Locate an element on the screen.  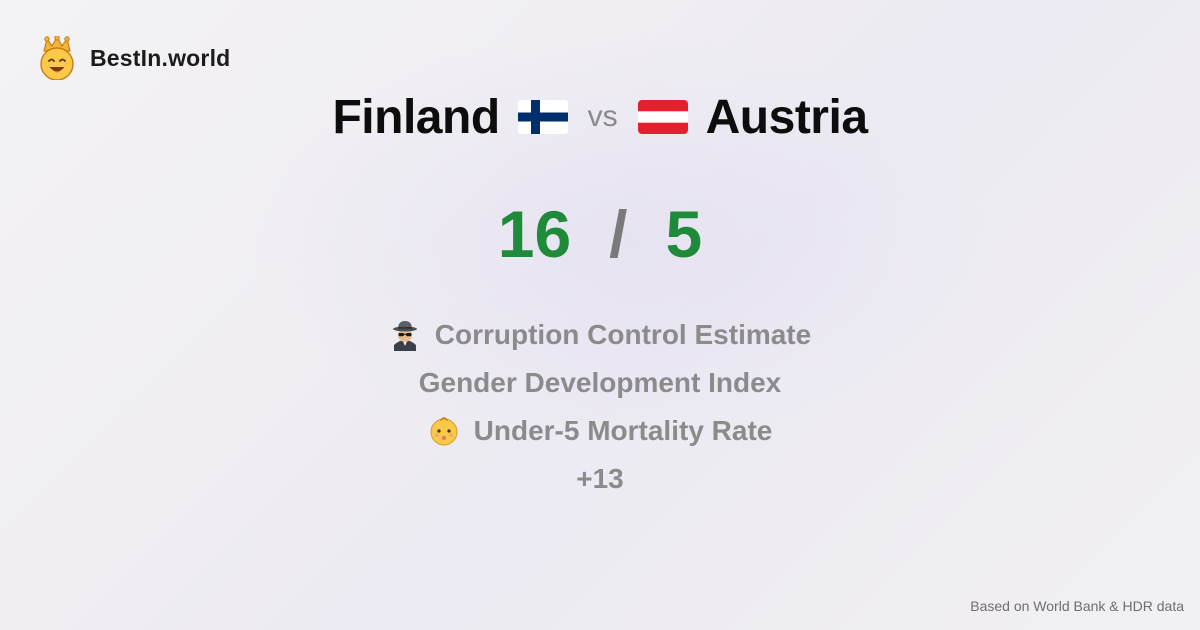
metric-item: Gender Development Index is located at coordinates (600, 383).